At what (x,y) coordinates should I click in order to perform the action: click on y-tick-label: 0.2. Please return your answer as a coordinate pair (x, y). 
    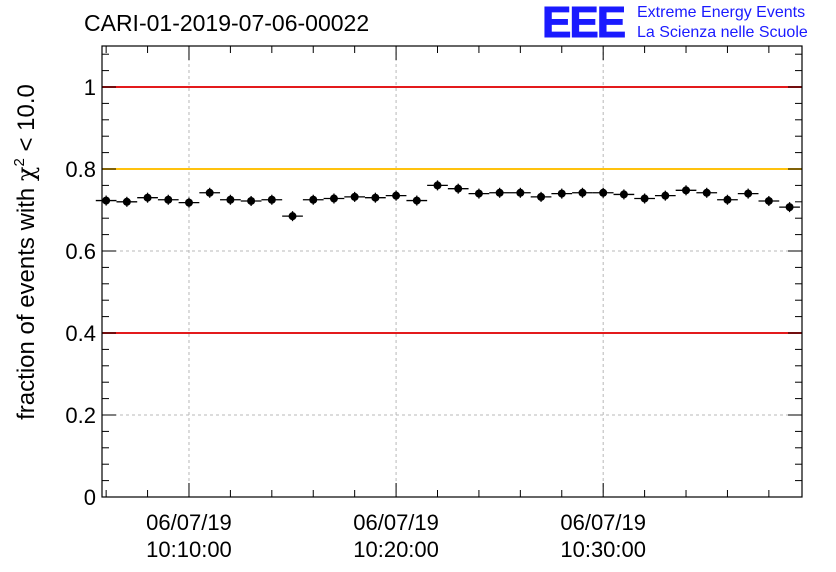
    Looking at the image, I should click on (80, 415).